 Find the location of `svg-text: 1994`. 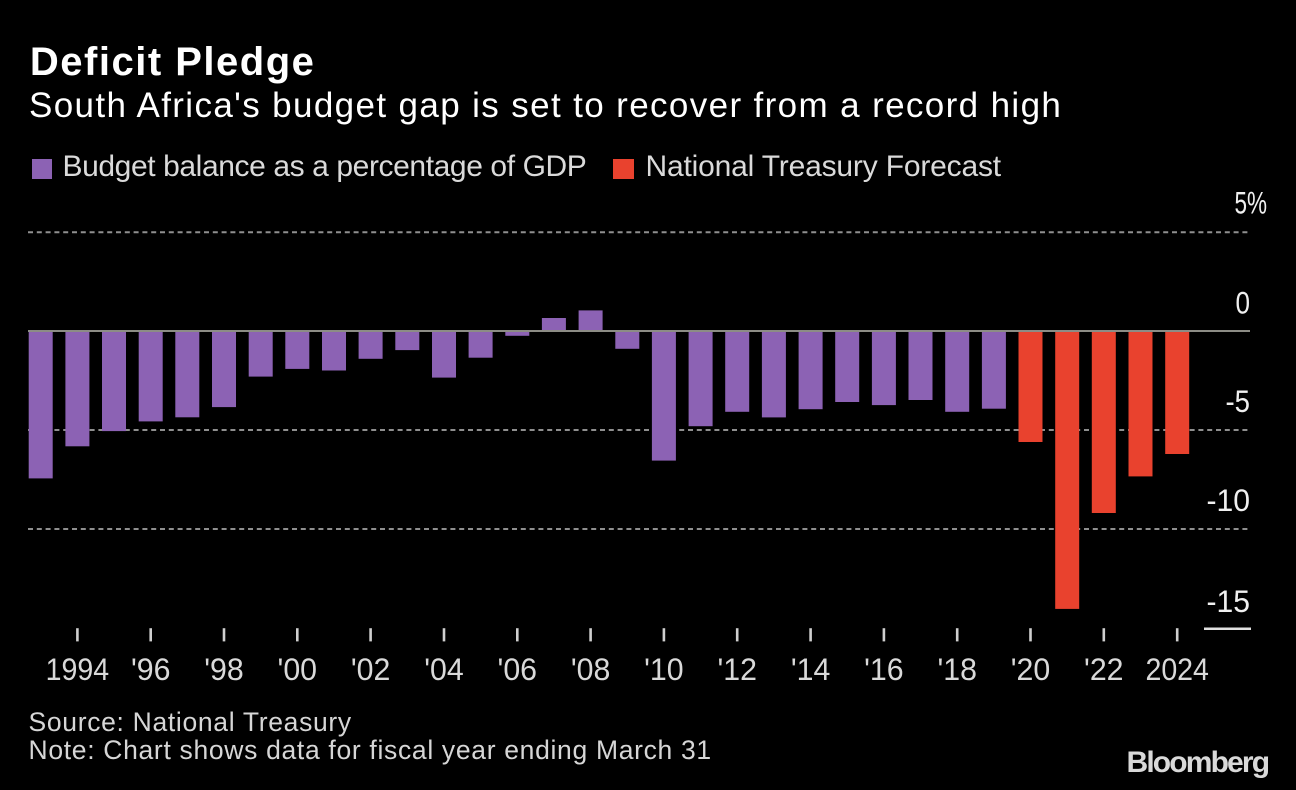

svg-text: 1994 is located at coordinates (78, 669).